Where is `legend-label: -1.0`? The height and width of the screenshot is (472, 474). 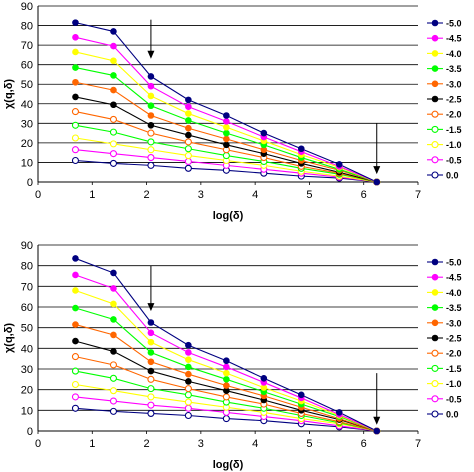 legend-label: -1.0 is located at coordinates (454, 384).